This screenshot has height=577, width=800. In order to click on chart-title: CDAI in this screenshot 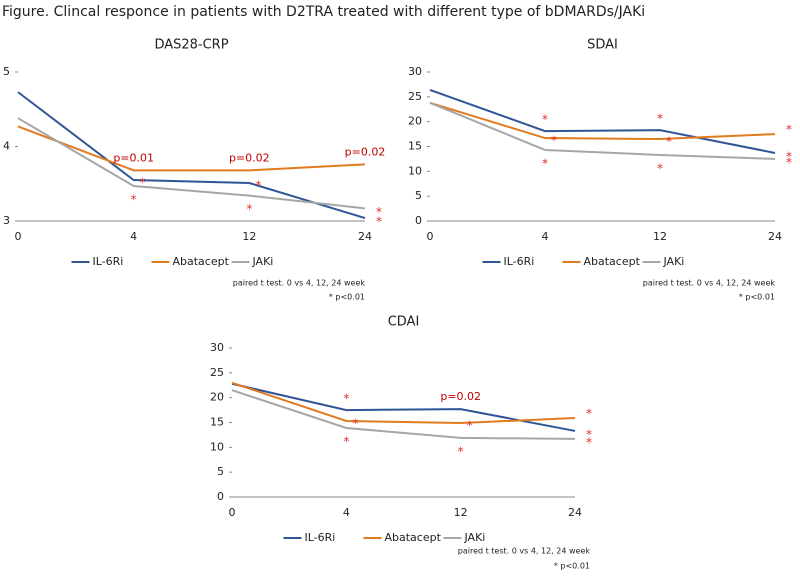, I will do `click(404, 322)`.